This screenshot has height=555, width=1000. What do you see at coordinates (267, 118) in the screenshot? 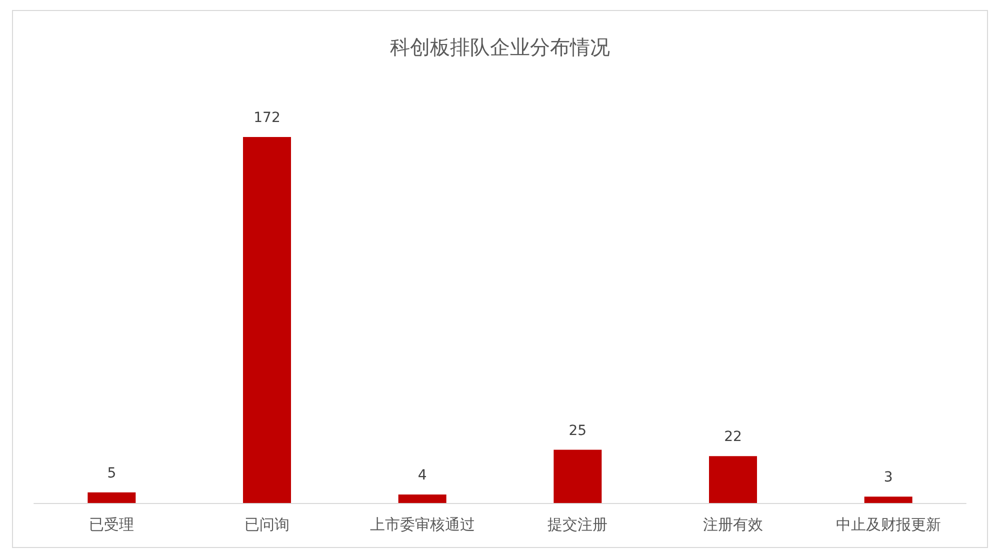
I see `data-label: 172` at bounding box center [267, 118].